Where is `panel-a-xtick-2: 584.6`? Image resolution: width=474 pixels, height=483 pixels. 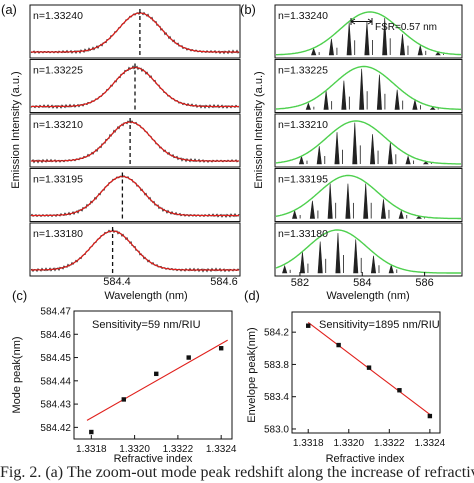 panel-a-xtick-2: 584.6 is located at coordinates (224, 282).